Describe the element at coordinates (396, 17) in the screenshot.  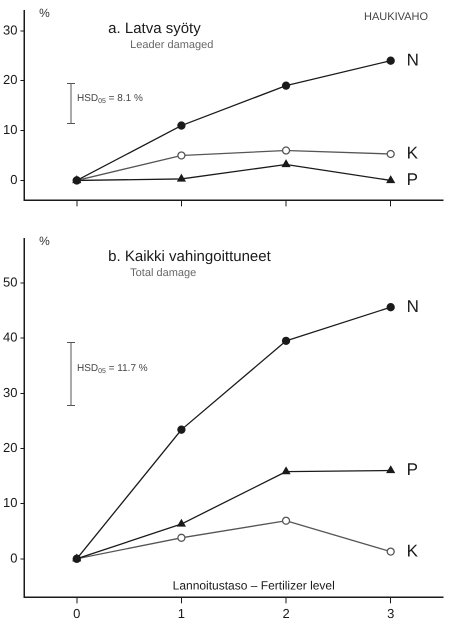
I see `annotation: HAUKIVAHO` at that location.